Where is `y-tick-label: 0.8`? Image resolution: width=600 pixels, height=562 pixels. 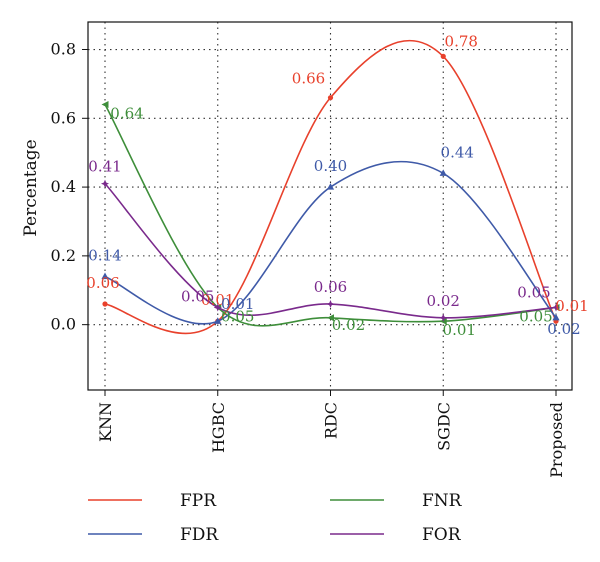
y-tick-label: 0.8 is located at coordinates (63, 49).